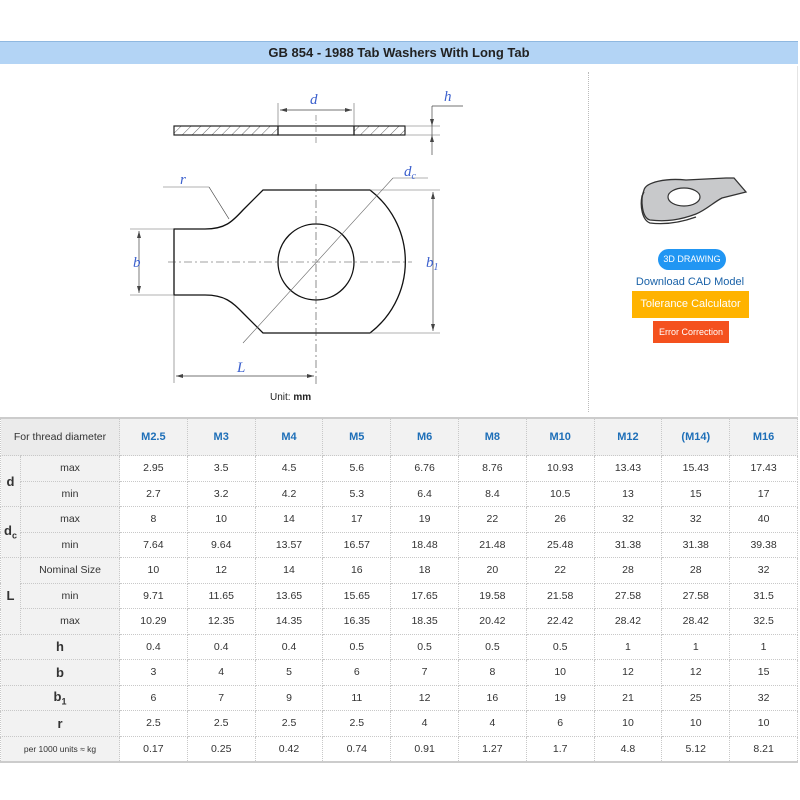 This screenshot has width=800, height=800. Describe the element at coordinates (153, 436) in the screenshot. I see `column-header: M2.5` at that location.